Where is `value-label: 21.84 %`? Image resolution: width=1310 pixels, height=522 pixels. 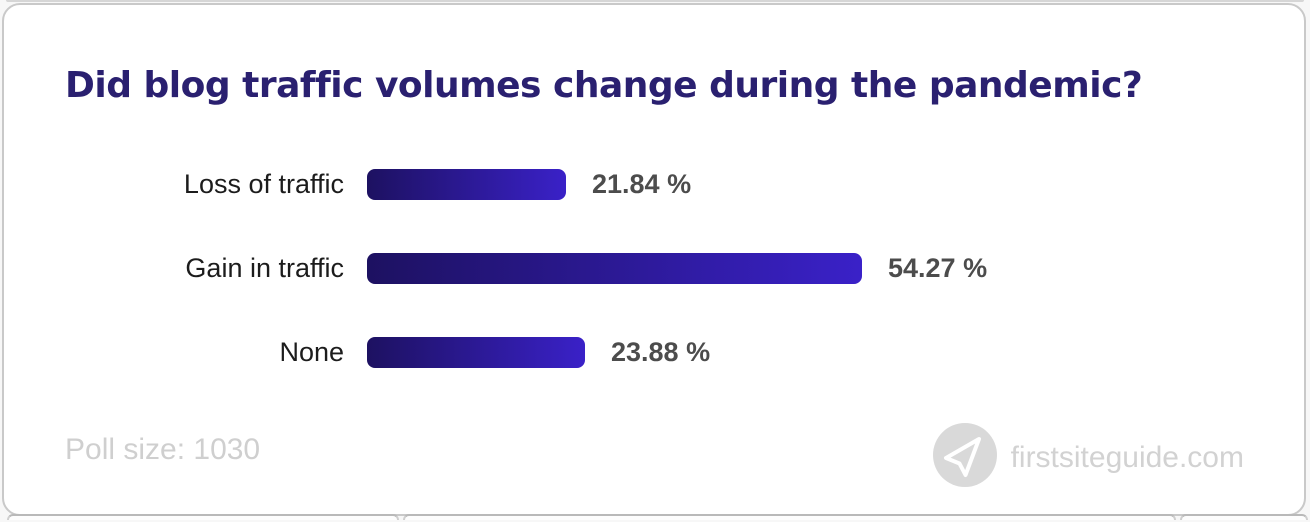
value-label: 21.84 % is located at coordinates (642, 183).